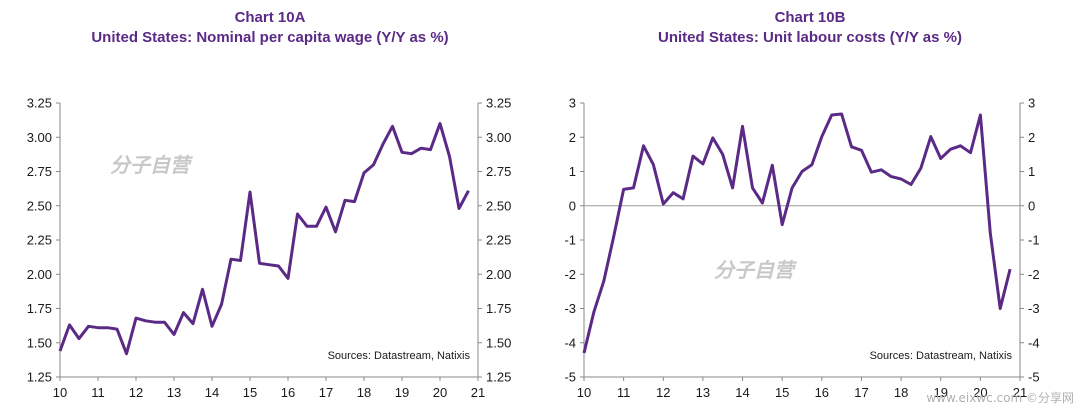 The width and height of the screenshot is (1080, 410). Describe the element at coordinates (152, 165) in the screenshot. I see `chart-a-watermark: 分子自营` at that location.